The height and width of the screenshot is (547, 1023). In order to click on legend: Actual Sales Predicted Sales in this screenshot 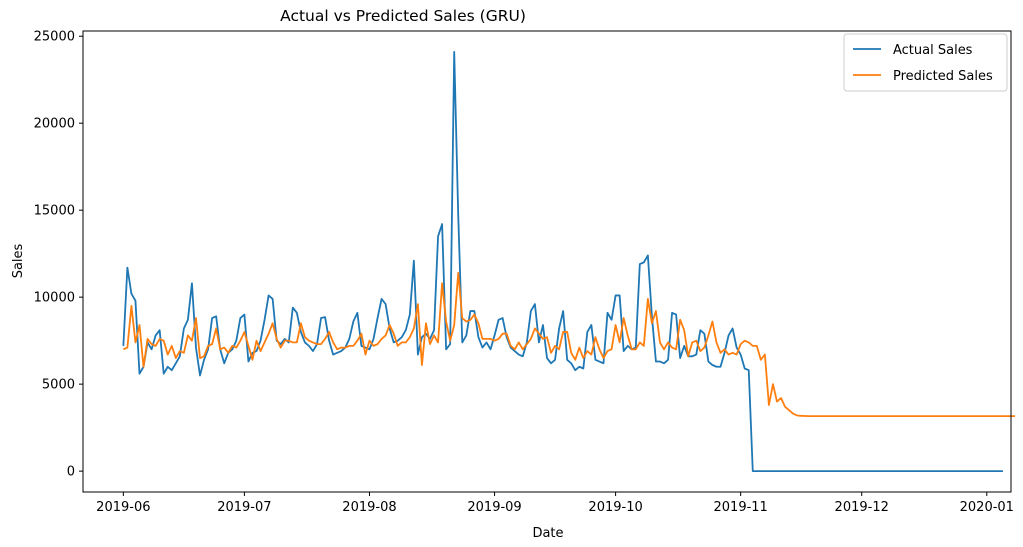, I will do `click(925, 62)`.